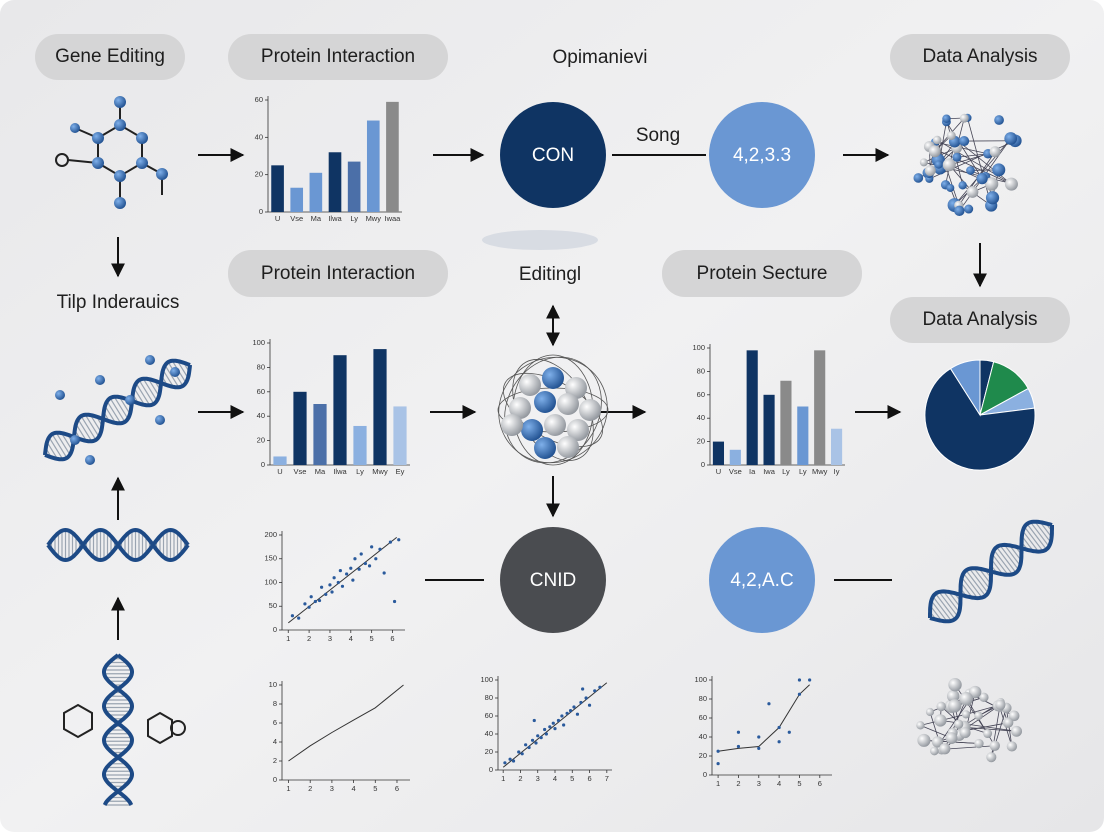  I want to click on dna-strand, so click(118, 545).